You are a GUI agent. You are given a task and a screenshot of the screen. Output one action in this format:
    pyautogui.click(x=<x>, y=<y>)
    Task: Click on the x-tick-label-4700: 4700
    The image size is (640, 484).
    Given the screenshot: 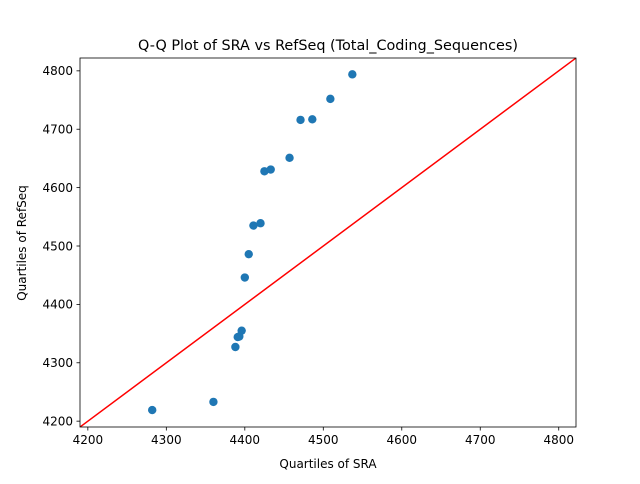 What is the action you would take?
    pyautogui.click(x=480, y=440)
    